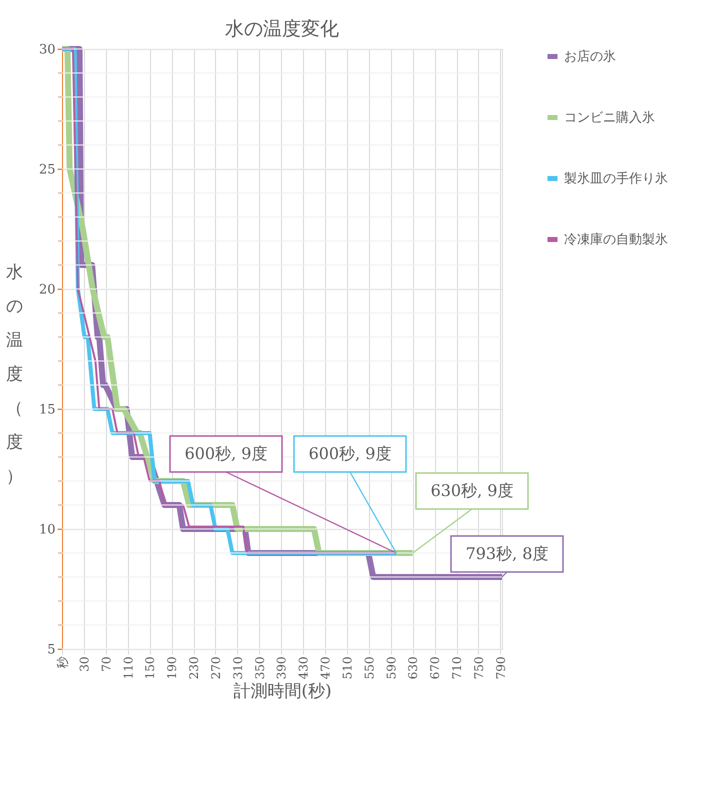 The width and height of the screenshot is (705, 802). What do you see at coordinates (590, 56) in the screenshot?
I see `legend-label: お店の氷` at bounding box center [590, 56].